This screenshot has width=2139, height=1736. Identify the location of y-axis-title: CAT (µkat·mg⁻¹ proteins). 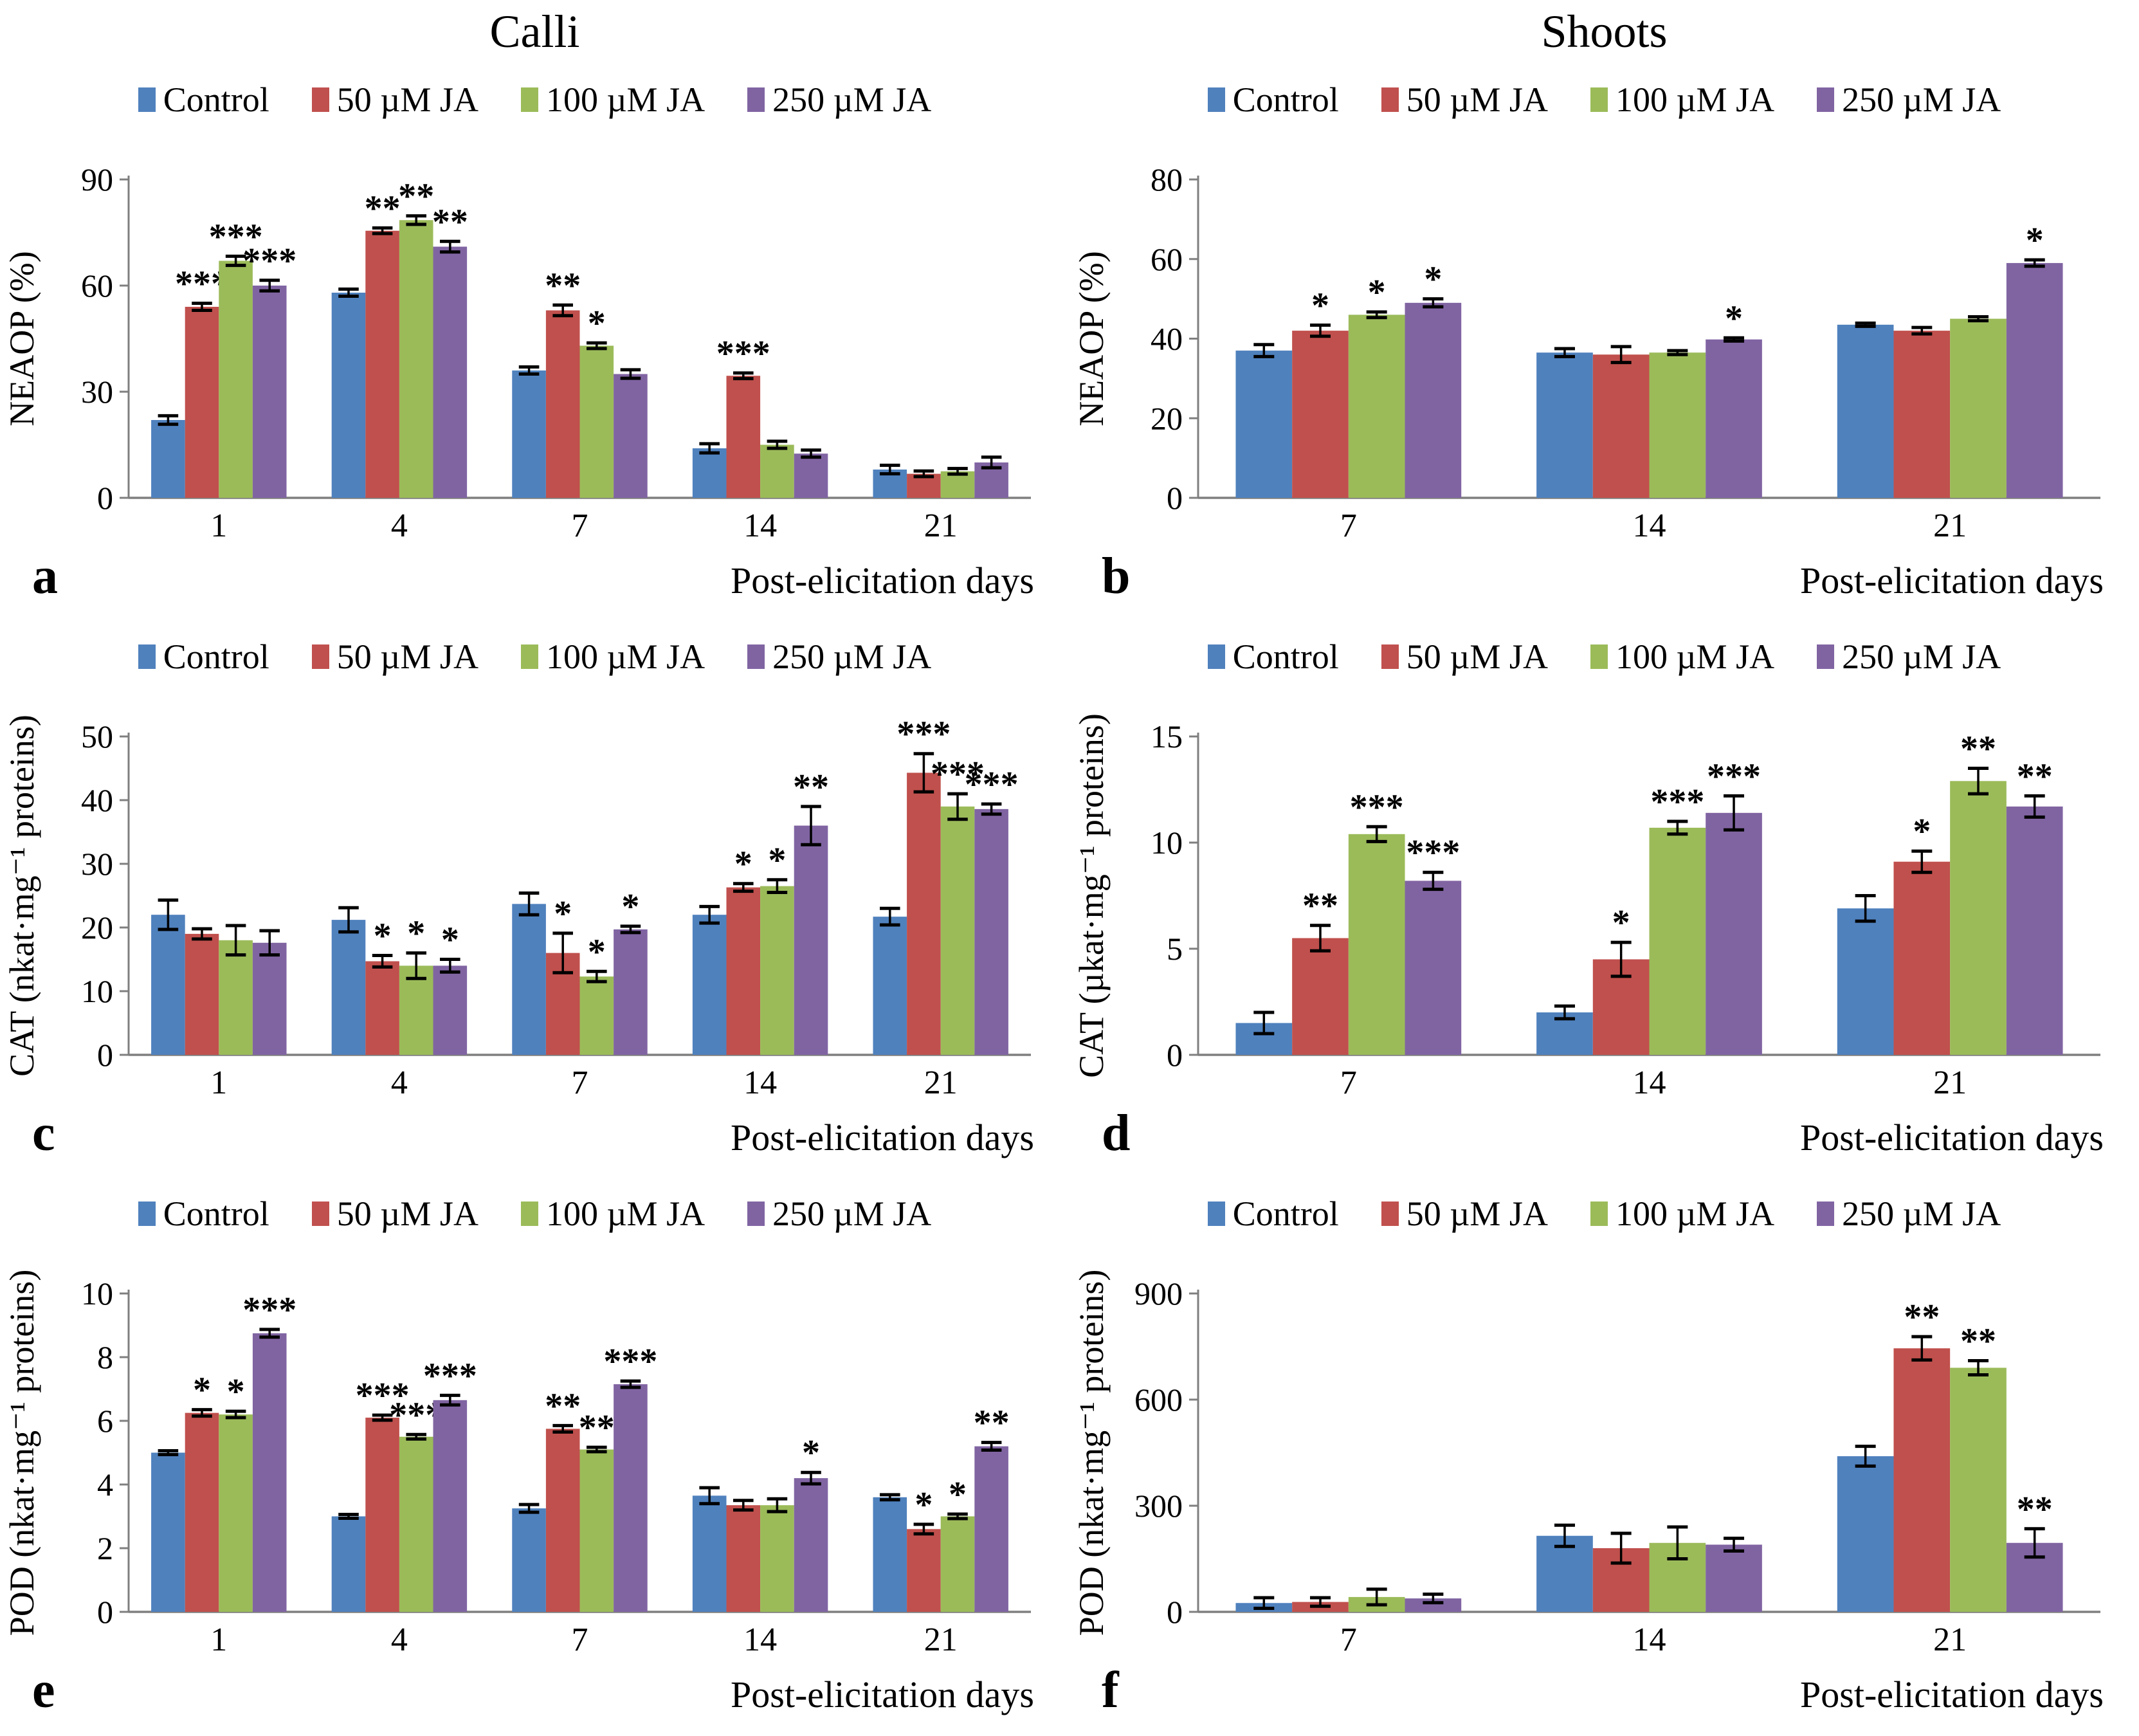
(1091, 895).